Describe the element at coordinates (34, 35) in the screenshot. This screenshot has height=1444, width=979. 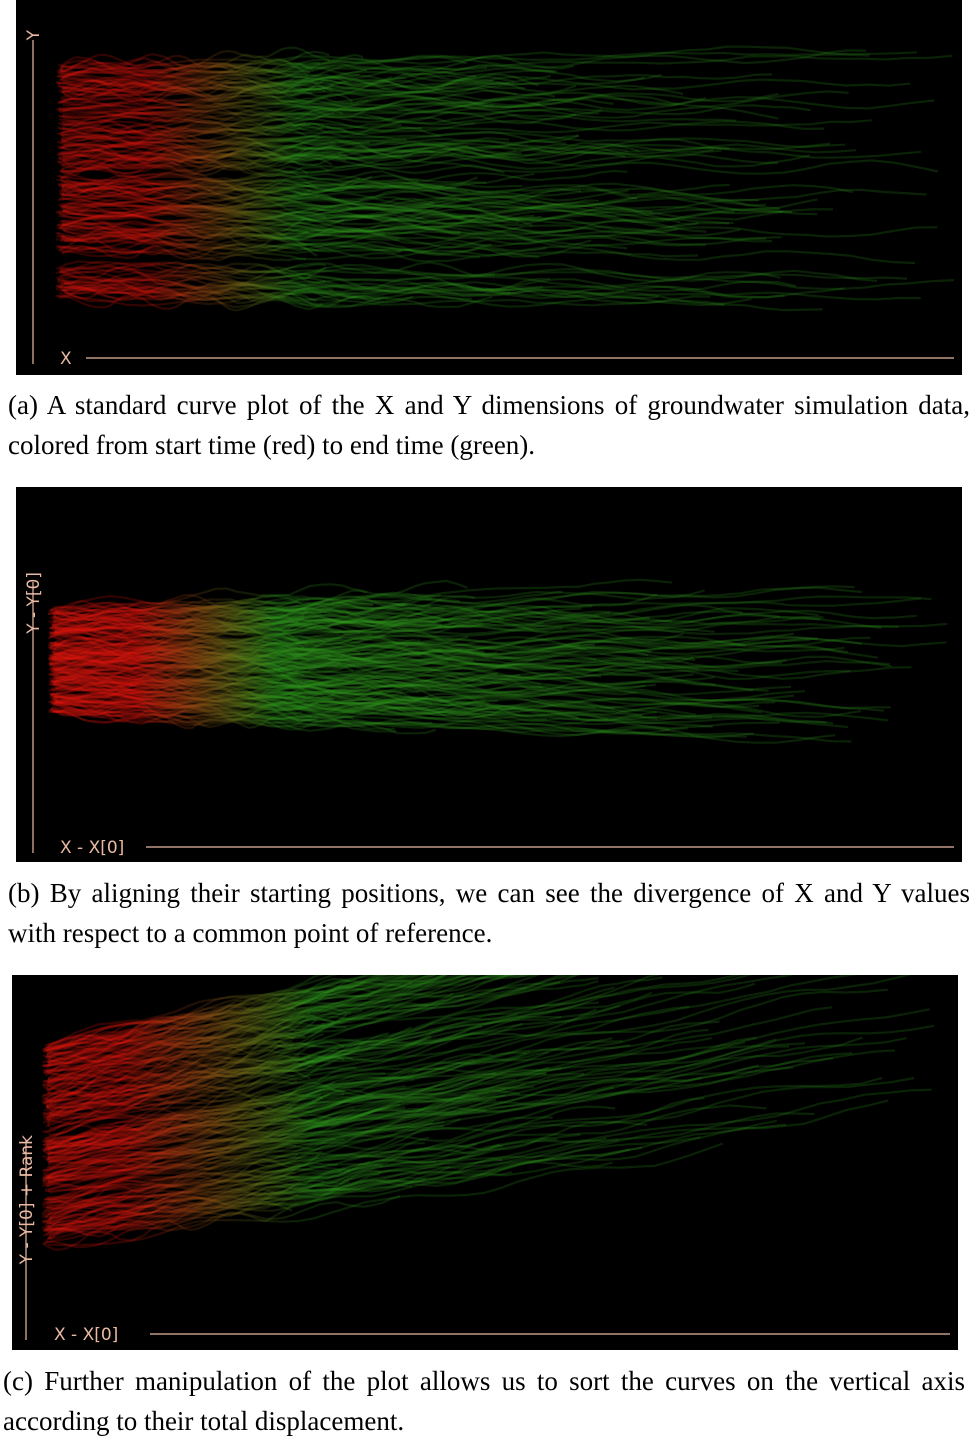
I see `y-axis-label: Y` at that location.